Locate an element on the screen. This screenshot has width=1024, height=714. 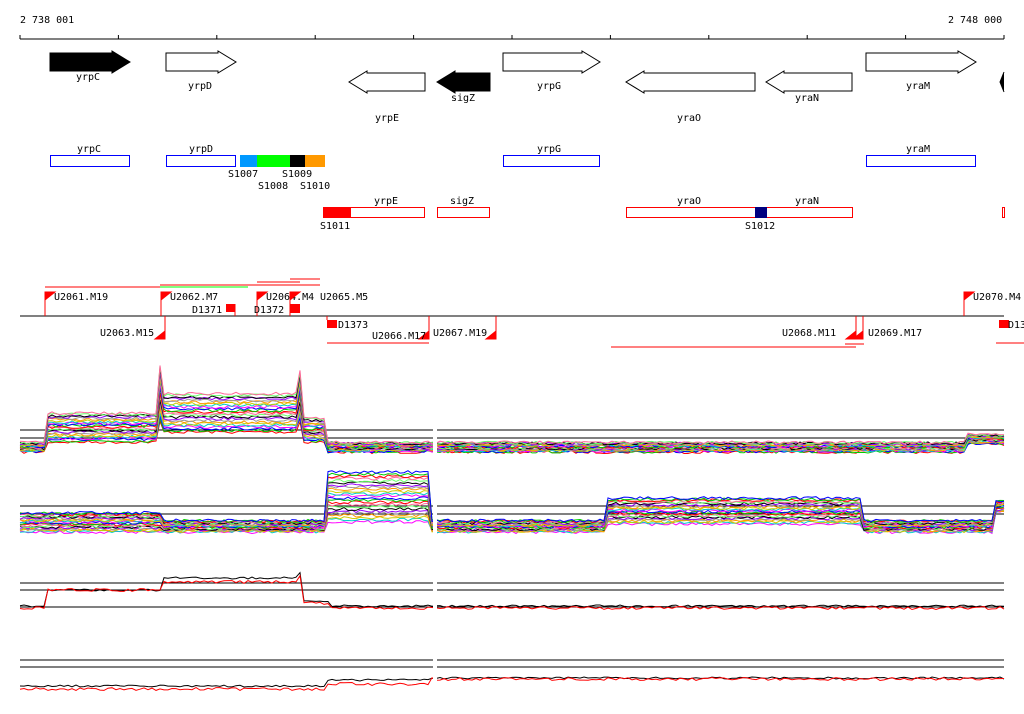
segment-label: S1011 is located at coordinates (335, 226).